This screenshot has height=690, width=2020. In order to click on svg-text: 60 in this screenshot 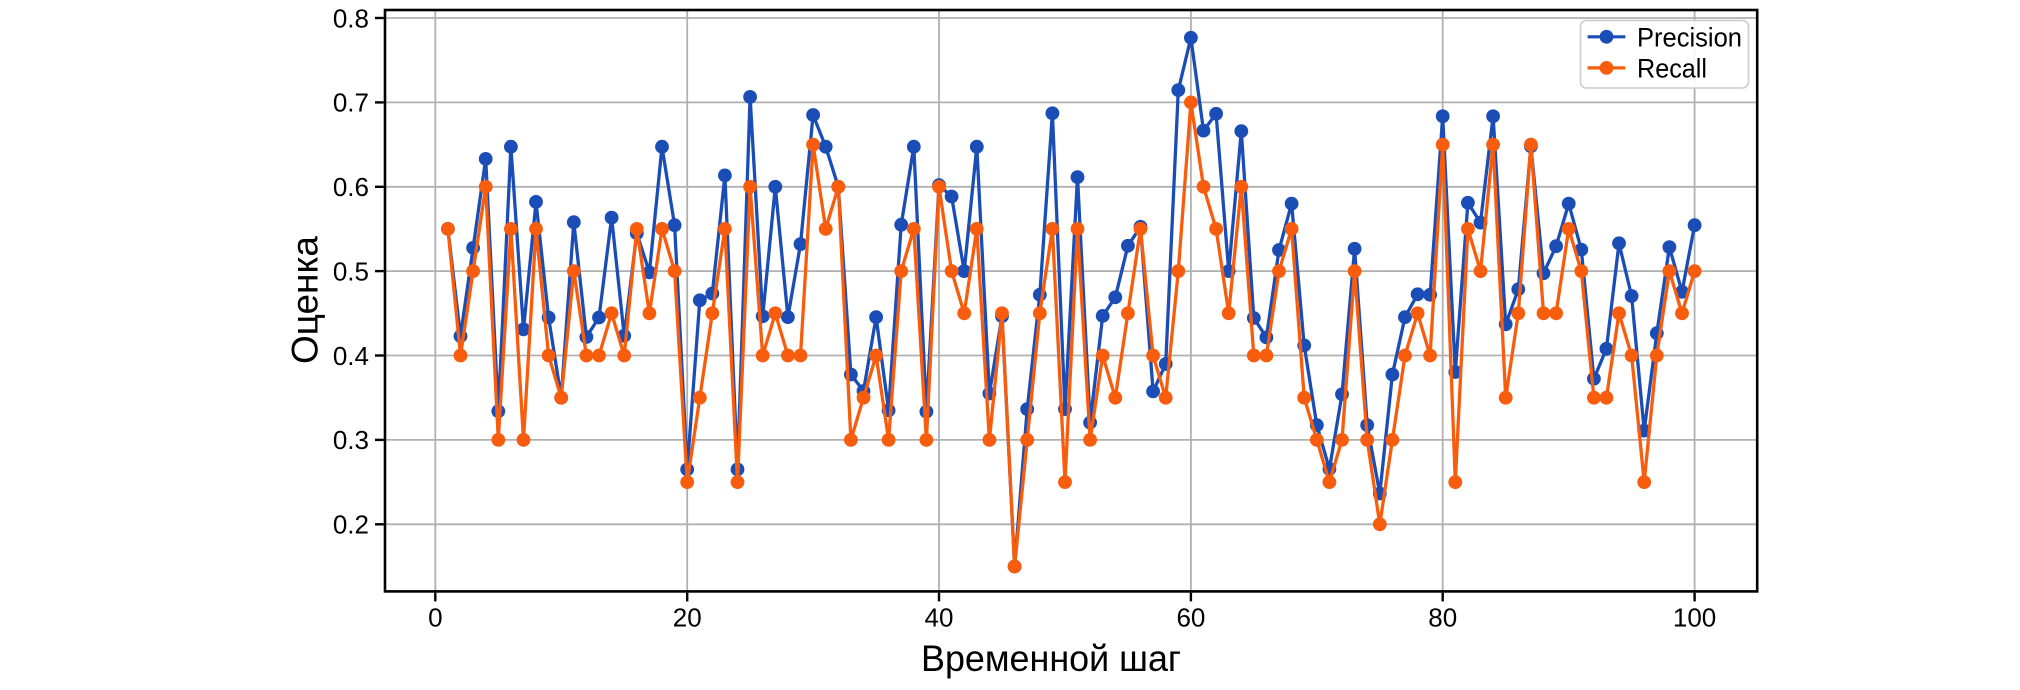, I will do `click(1190, 618)`.